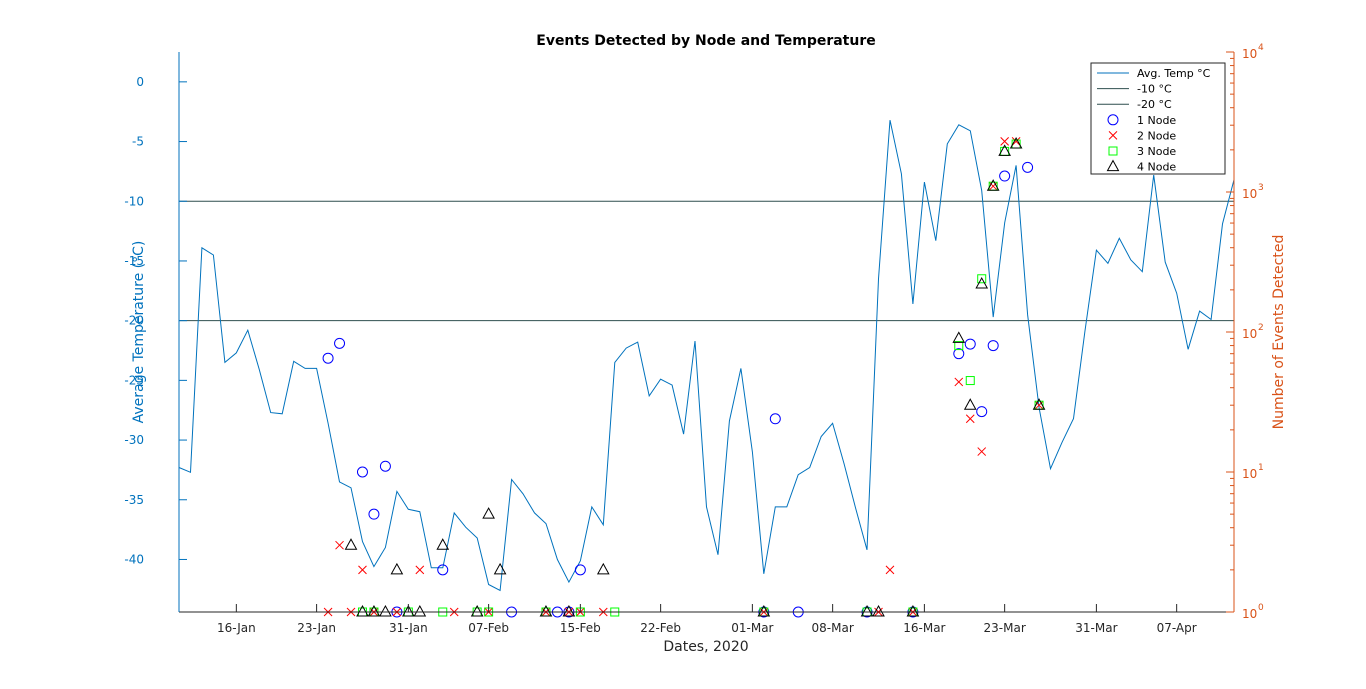  I want to click on x-tick-label: 23-Mar, so click(1005, 628).